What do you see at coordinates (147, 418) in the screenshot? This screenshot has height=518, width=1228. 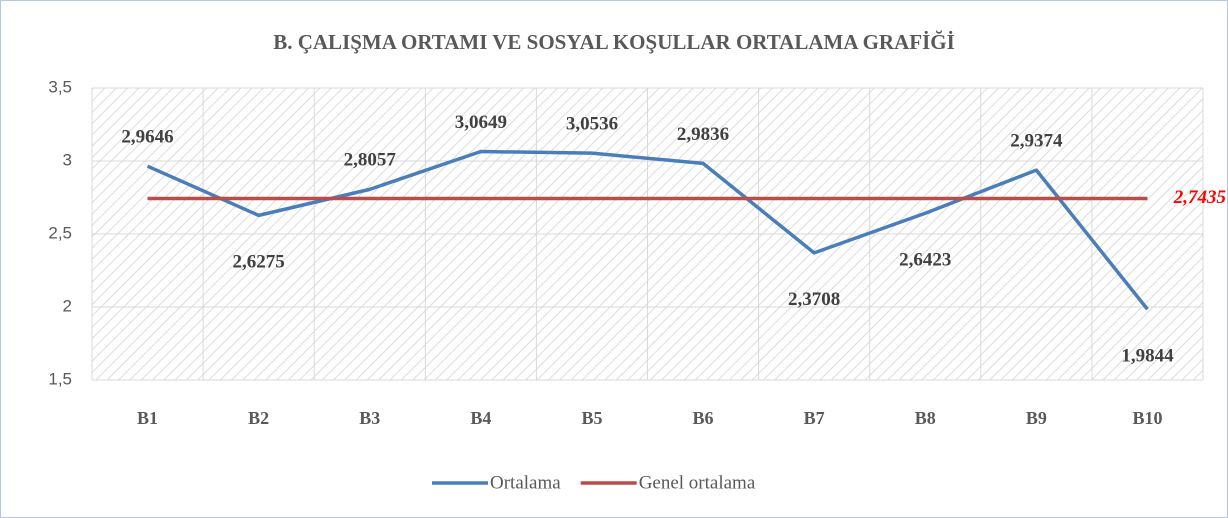 I see `x-tick-label: B1` at bounding box center [147, 418].